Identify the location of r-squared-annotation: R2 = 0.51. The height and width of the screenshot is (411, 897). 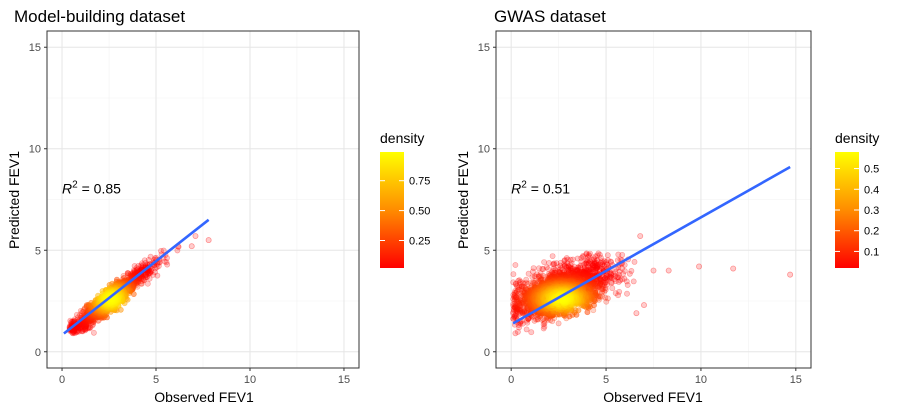
(540, 187).